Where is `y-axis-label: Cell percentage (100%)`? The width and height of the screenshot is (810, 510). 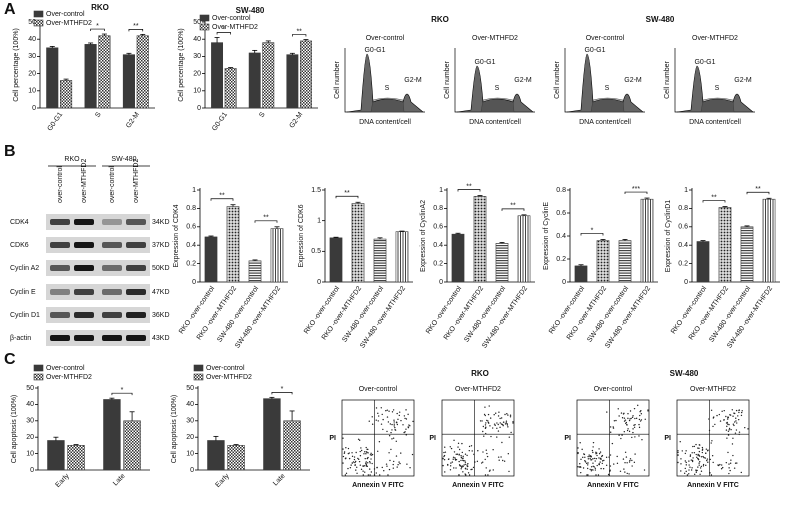 y-axis-label: Cell percentage (100%) is located at coordinates (16, 65).